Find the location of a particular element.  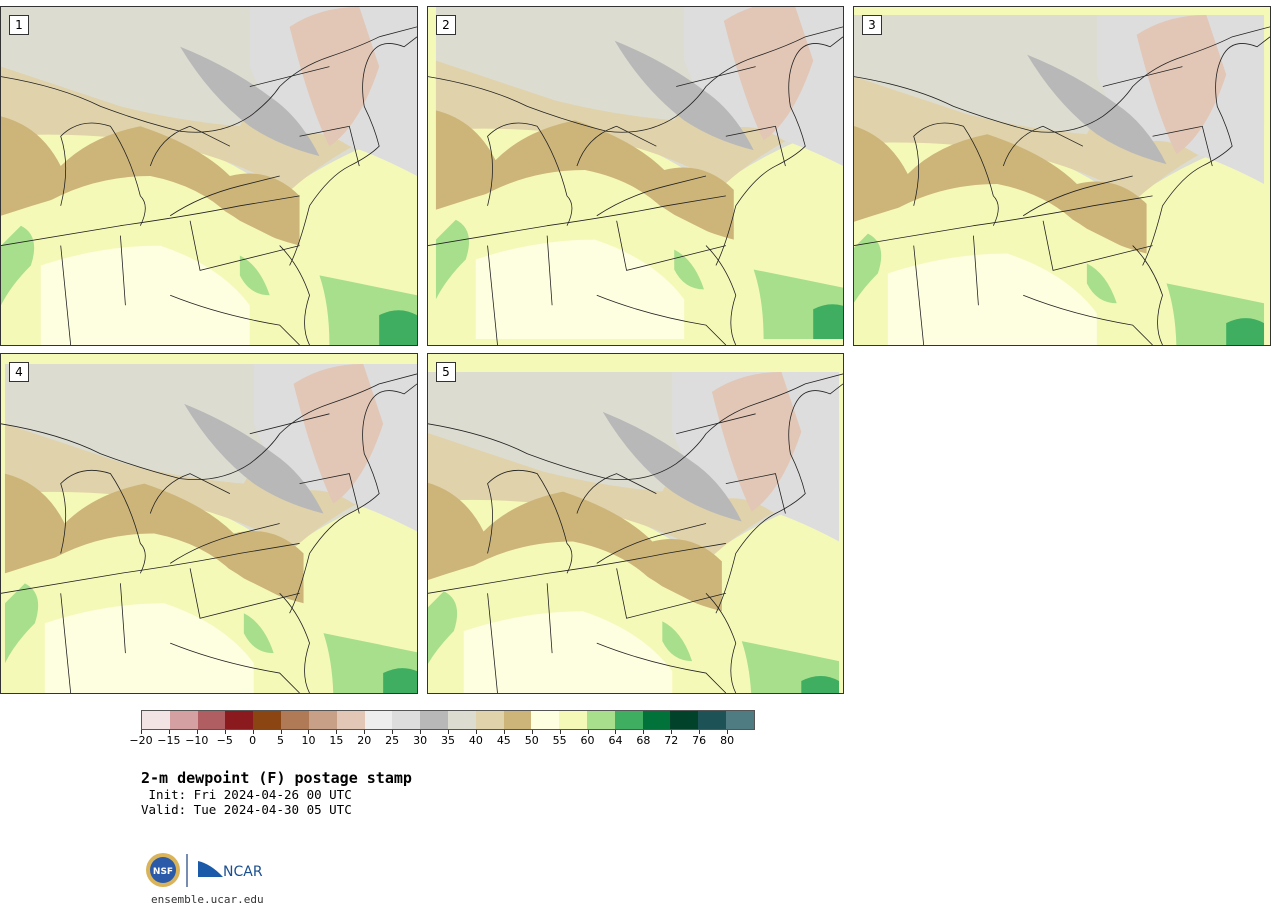

colorbar-tick-label: 64 is located at coordinates (615, 740).